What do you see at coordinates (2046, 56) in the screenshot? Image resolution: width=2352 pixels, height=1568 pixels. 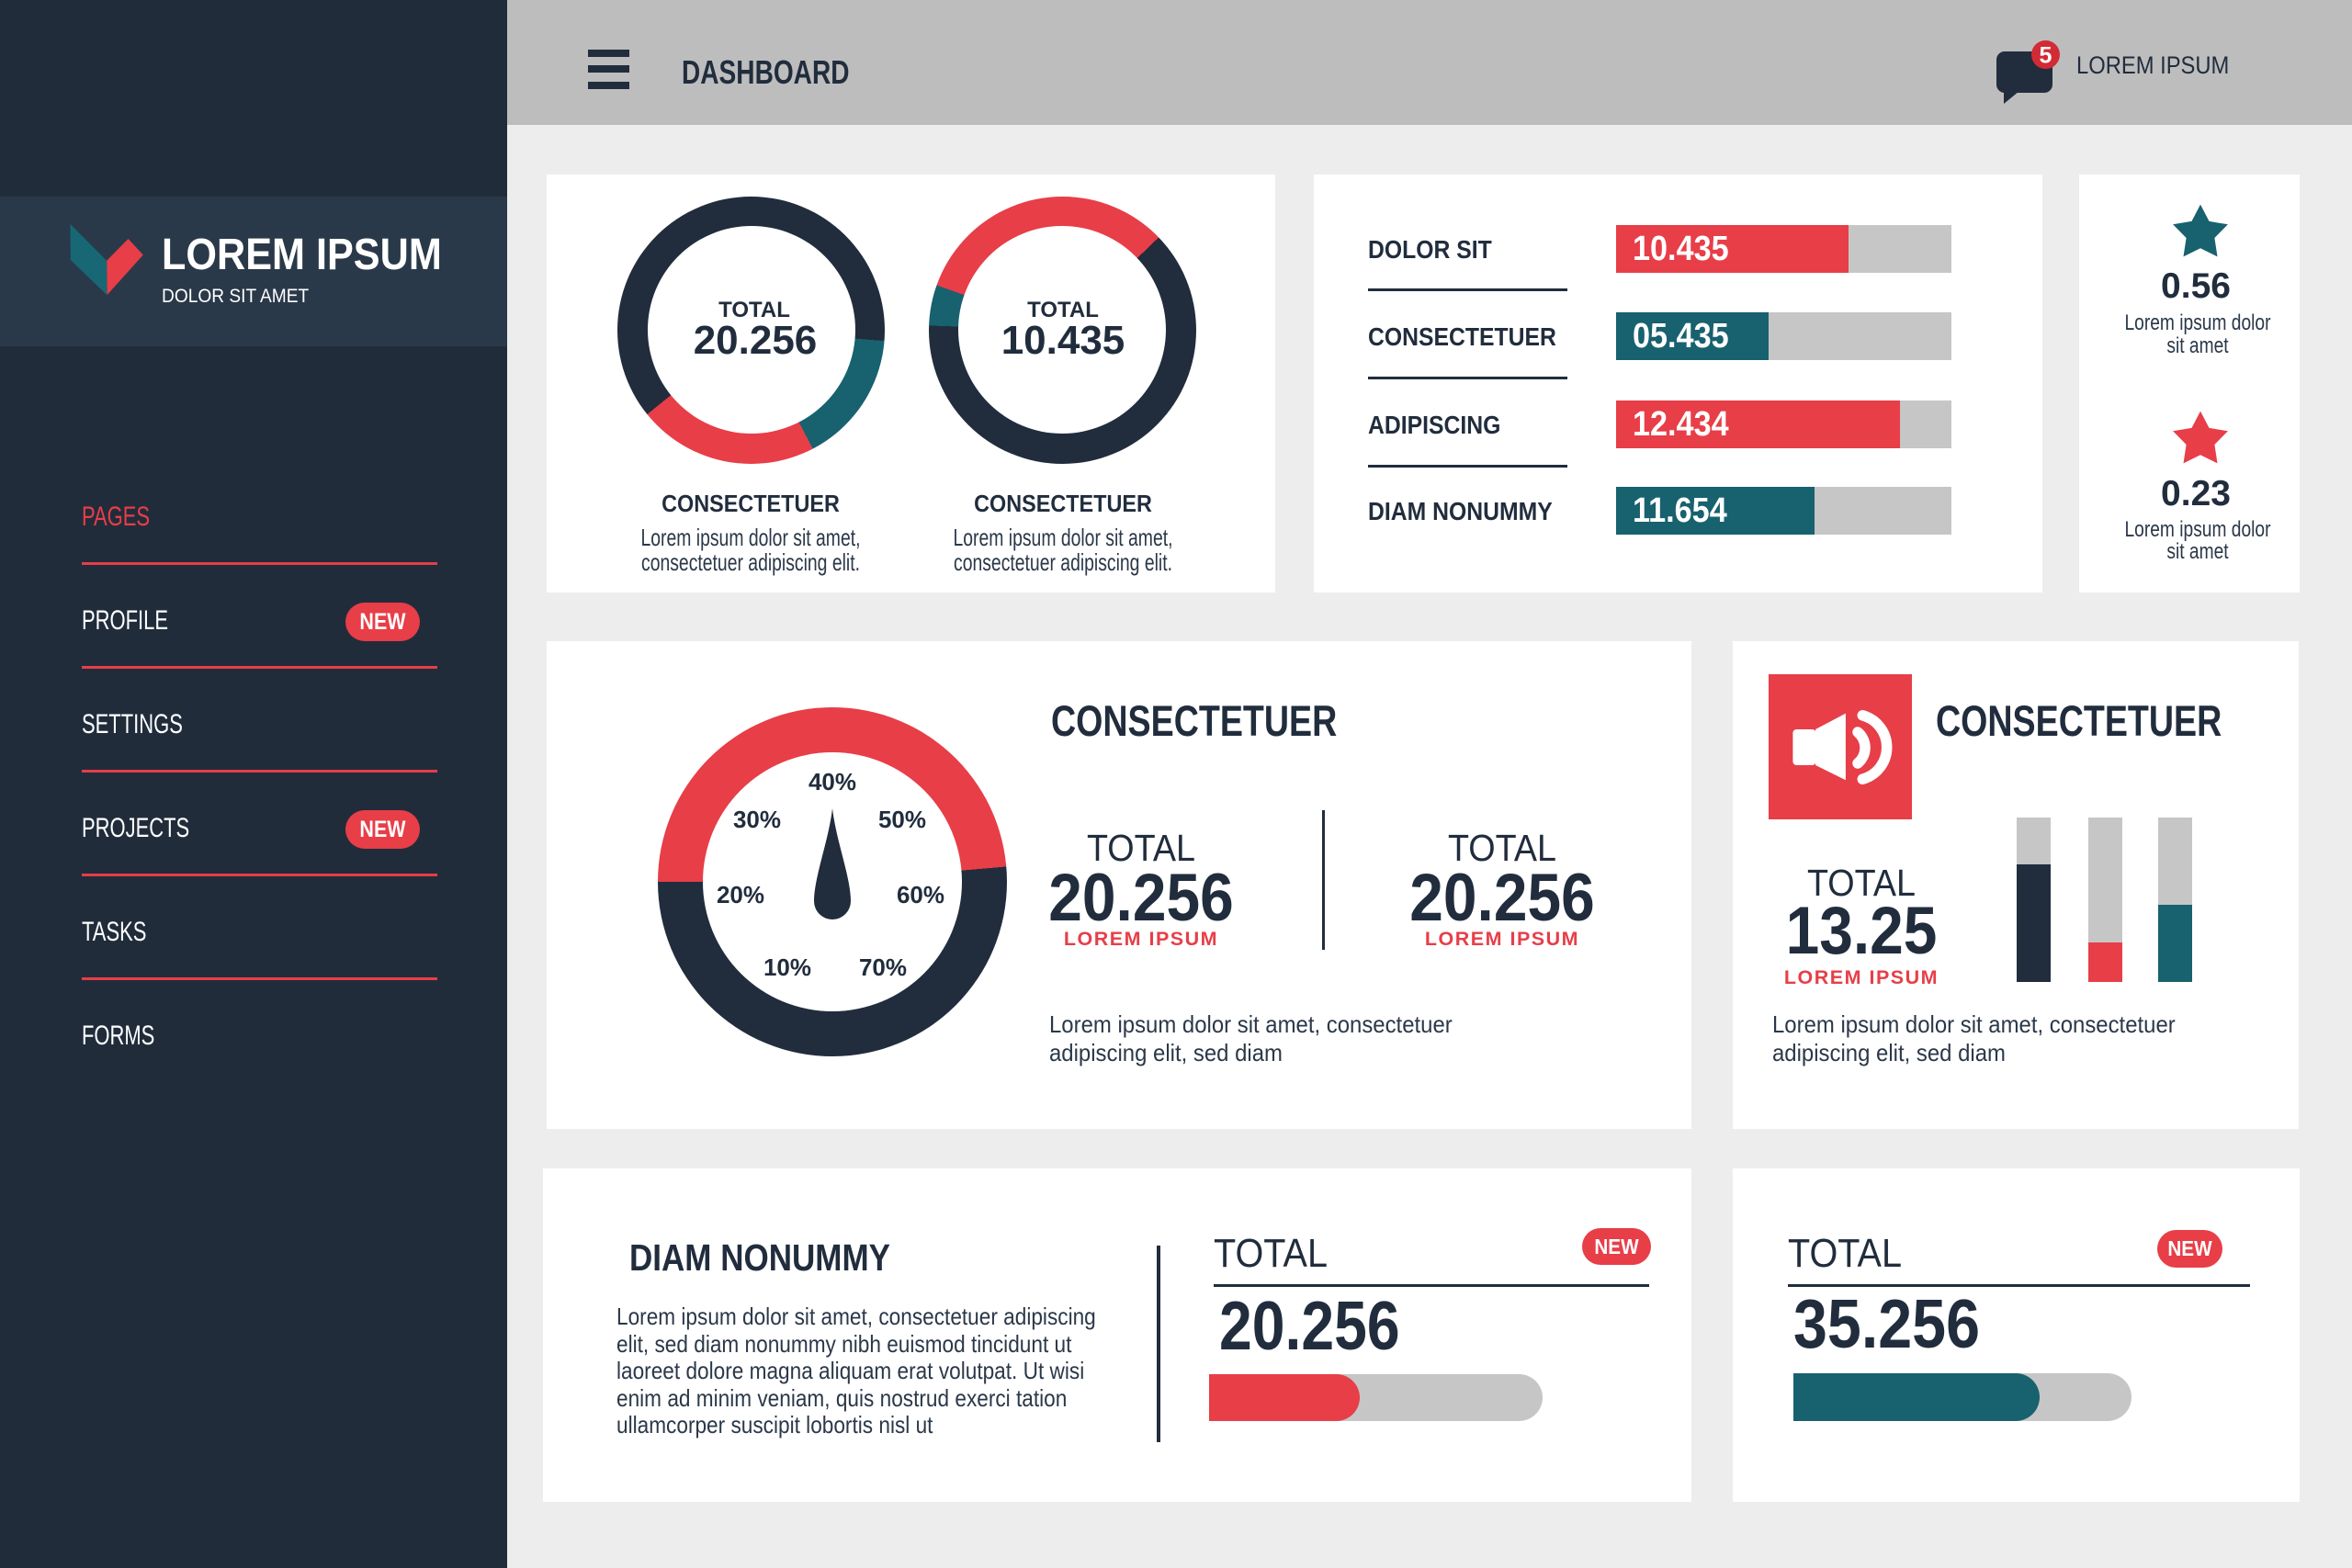 I see `svg-text: 5` at bounding box center [2046, 56].